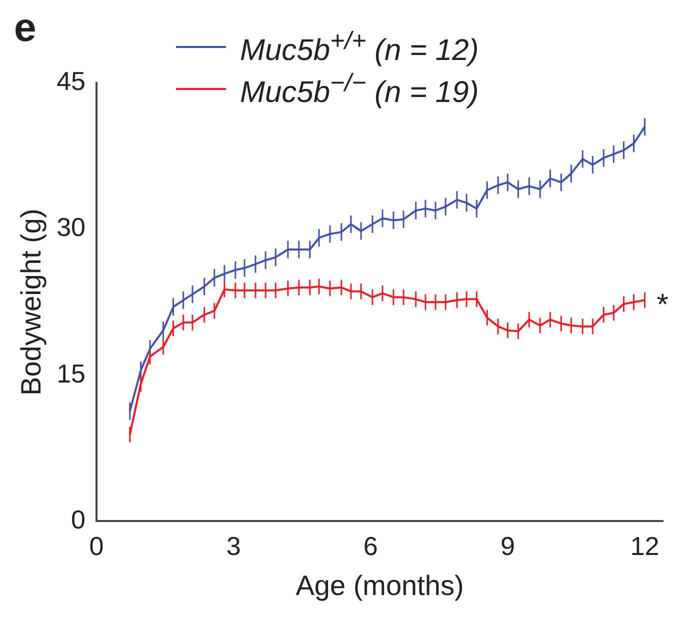  I want to click on legend-label: Muc5b$^{−/−}$ (n = 19), so click(359, 89).